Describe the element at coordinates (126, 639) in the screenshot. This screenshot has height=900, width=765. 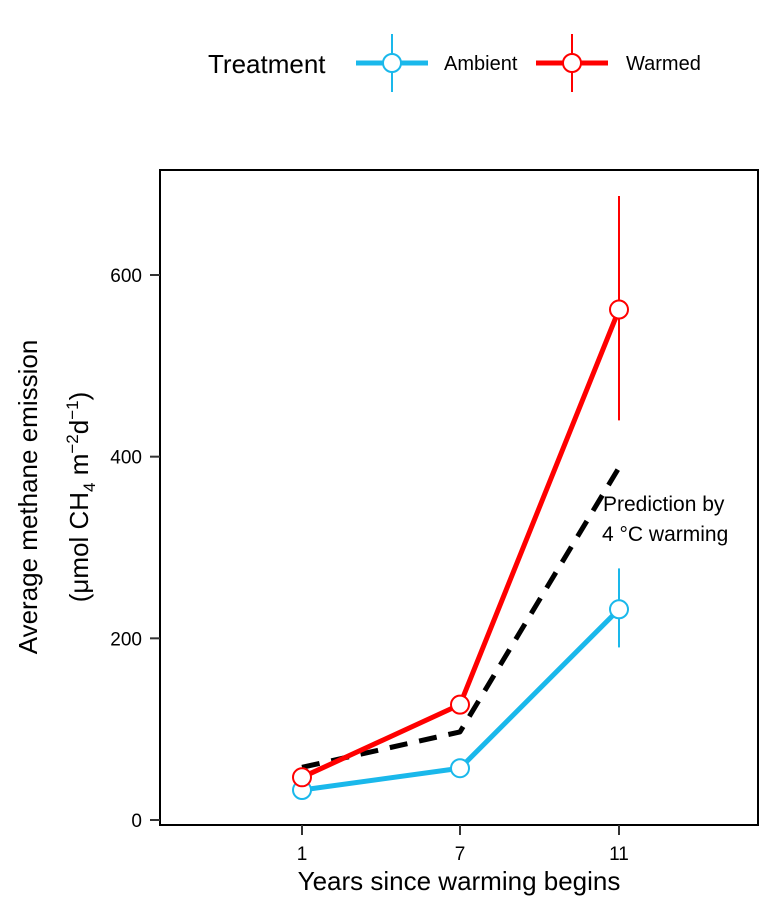
I see `y-tick-label: 200` at that location.